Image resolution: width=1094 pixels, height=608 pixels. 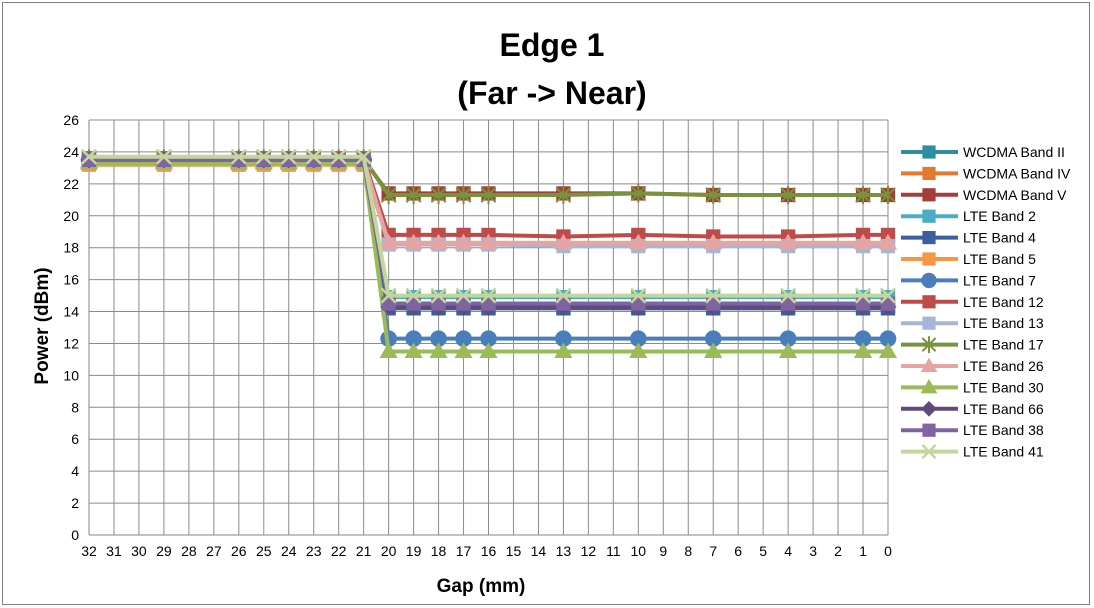 I want to click on x-tick-label: 17, so click(x=464, y=551).